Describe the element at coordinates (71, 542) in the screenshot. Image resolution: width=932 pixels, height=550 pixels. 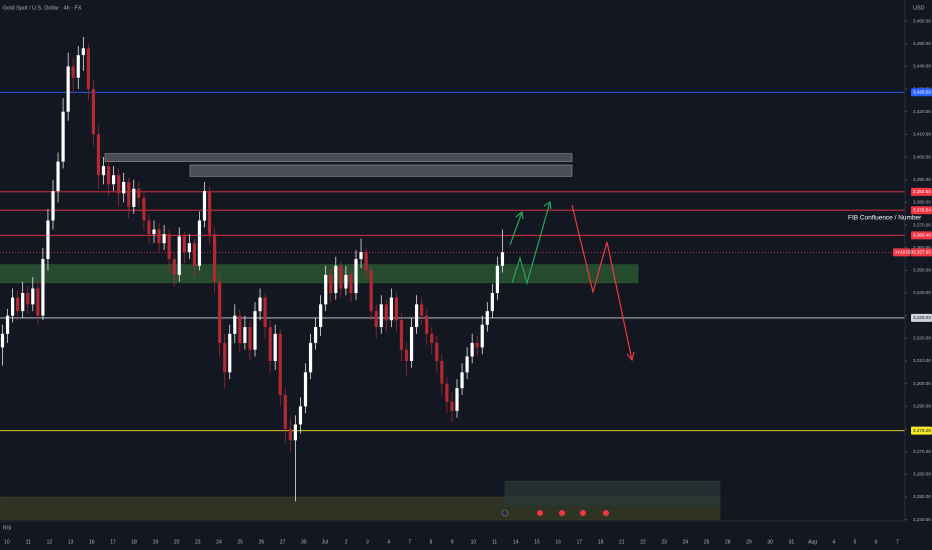
I see `x-tick-label: 13` at that location.